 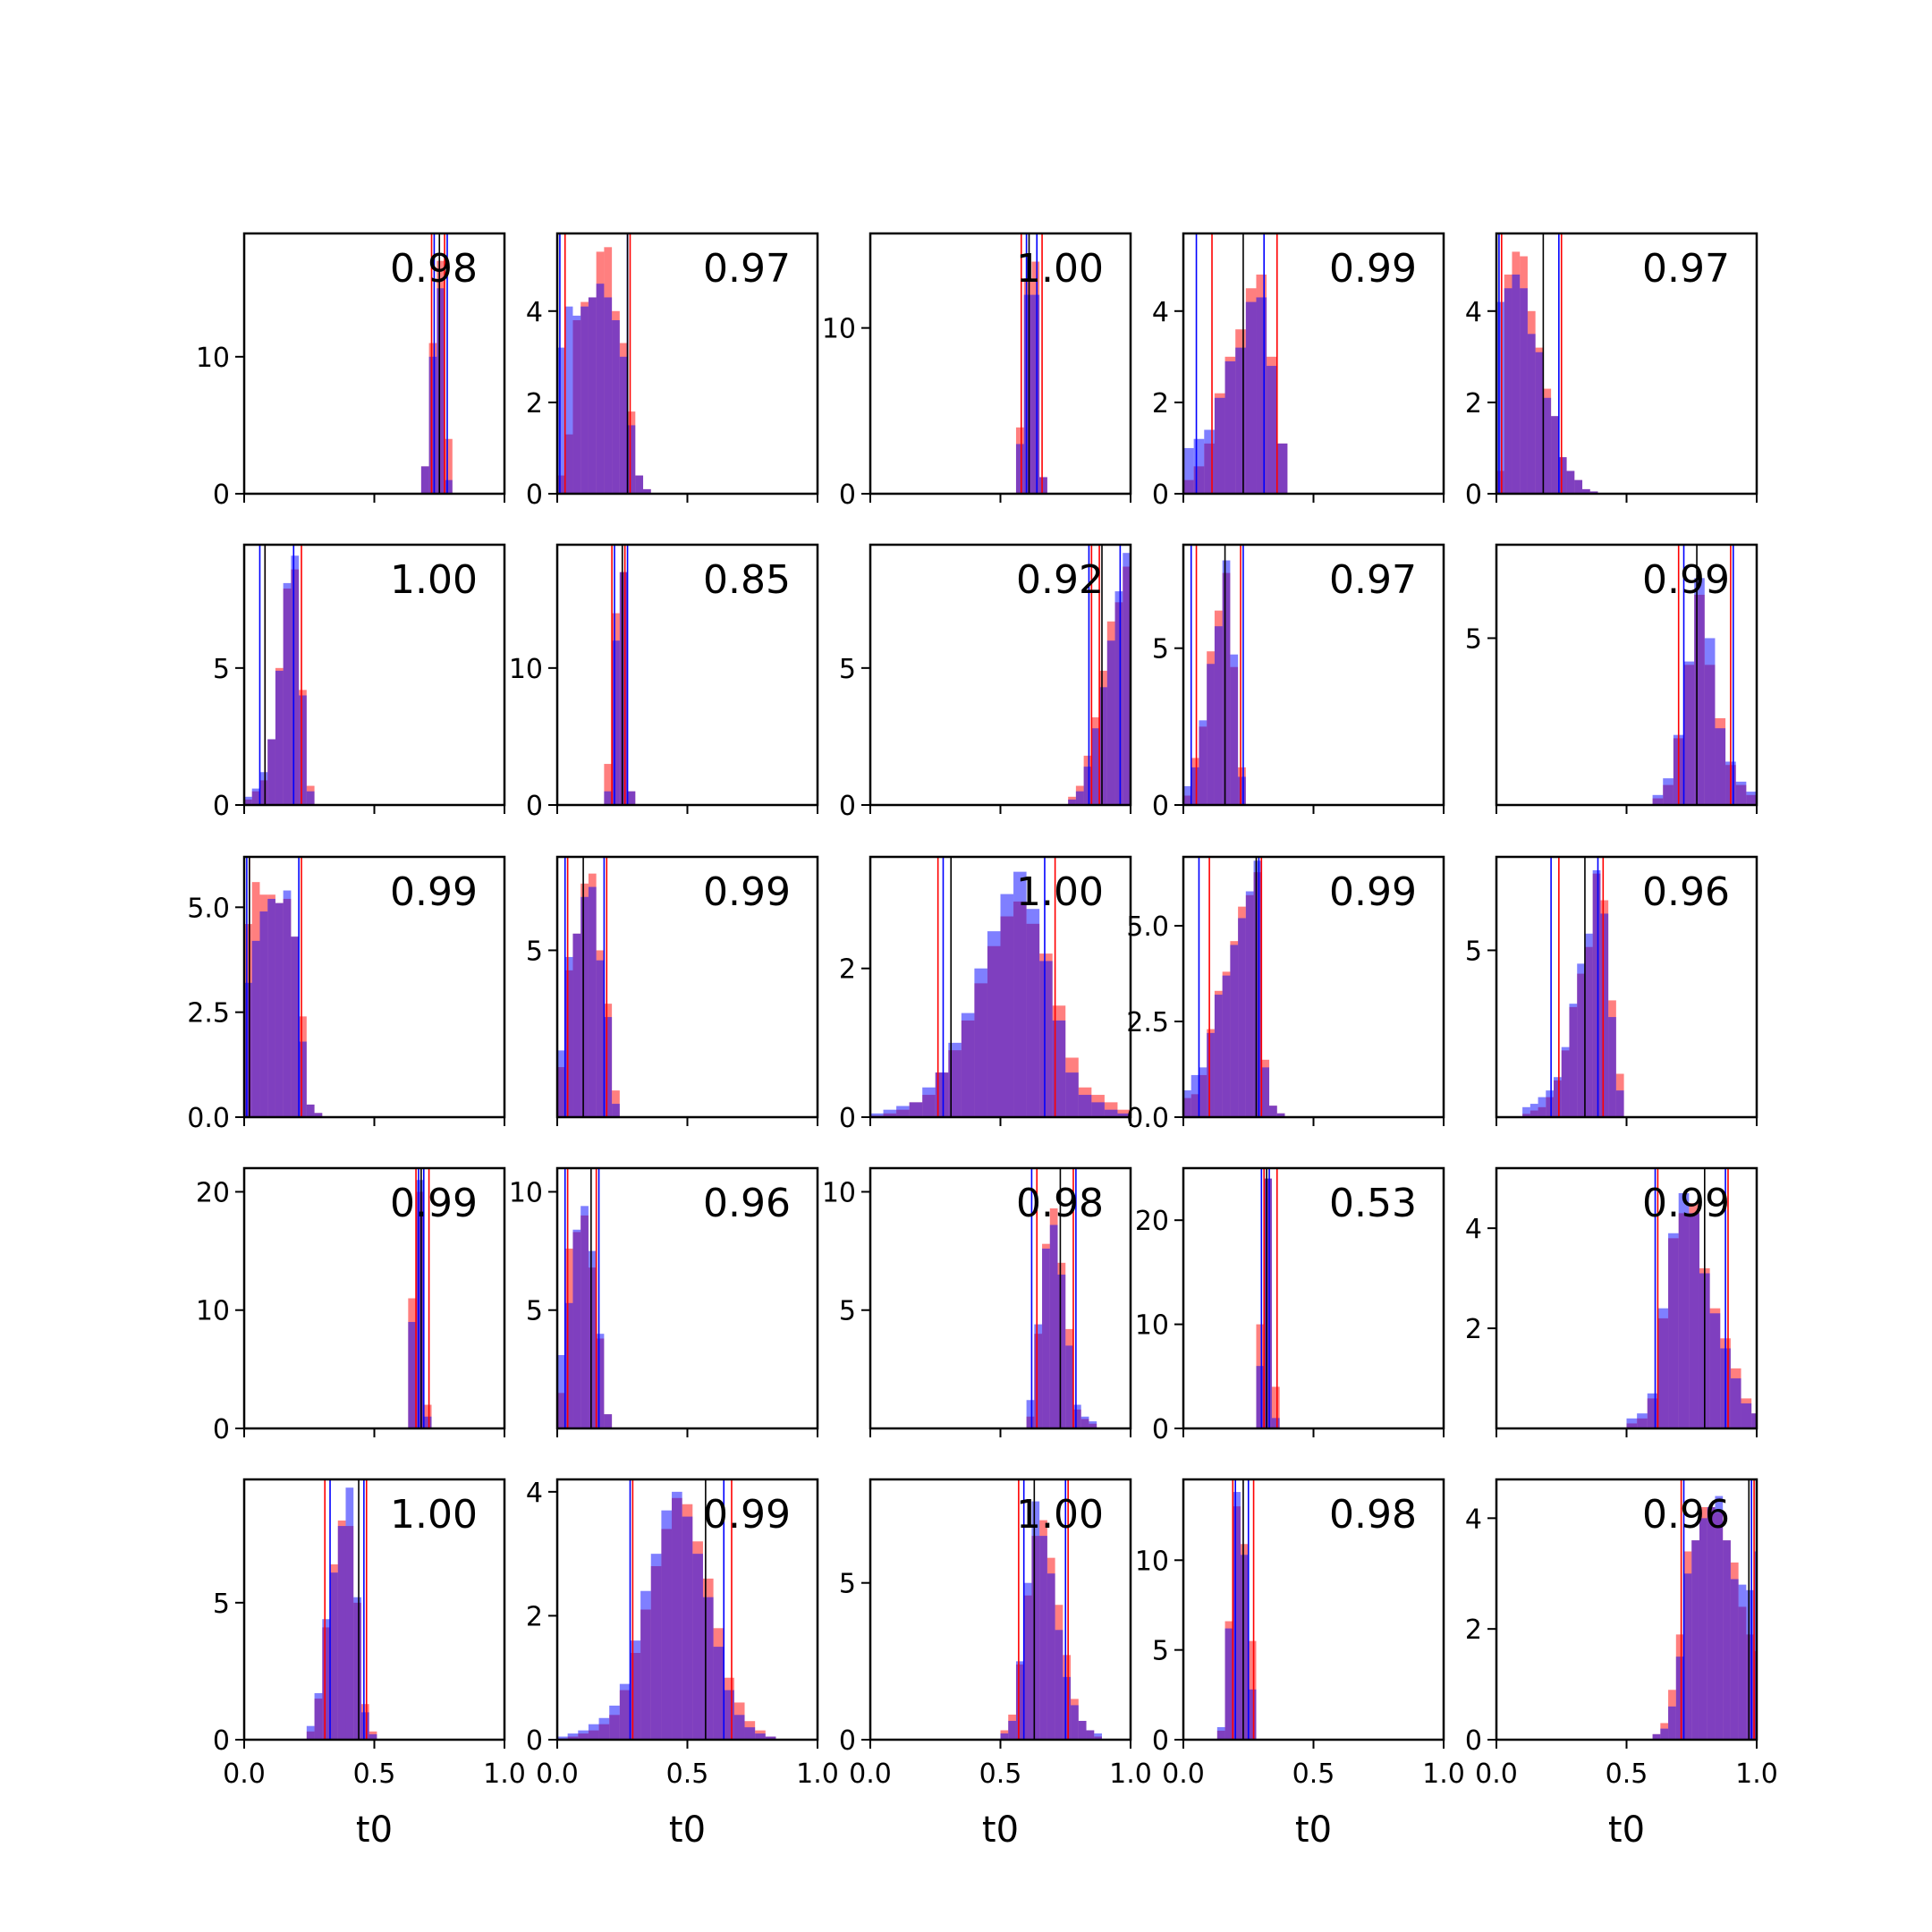 I want to click on y-tick-label: 20, so click(x=1152, y=1221).